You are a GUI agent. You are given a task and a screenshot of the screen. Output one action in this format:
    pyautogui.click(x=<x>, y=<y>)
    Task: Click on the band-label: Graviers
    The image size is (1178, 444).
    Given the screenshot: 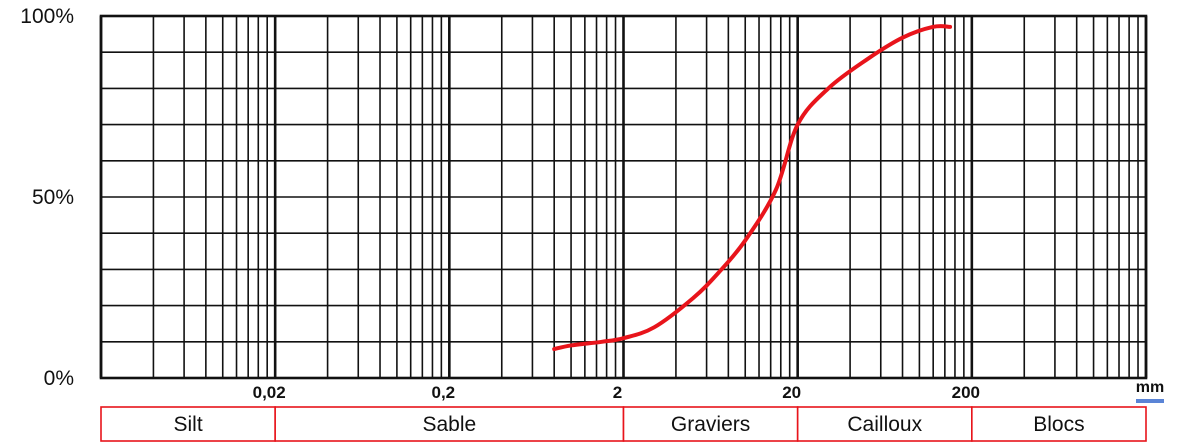 What is the action you would take?
    pyautogui.click(x=710, y=424)
    